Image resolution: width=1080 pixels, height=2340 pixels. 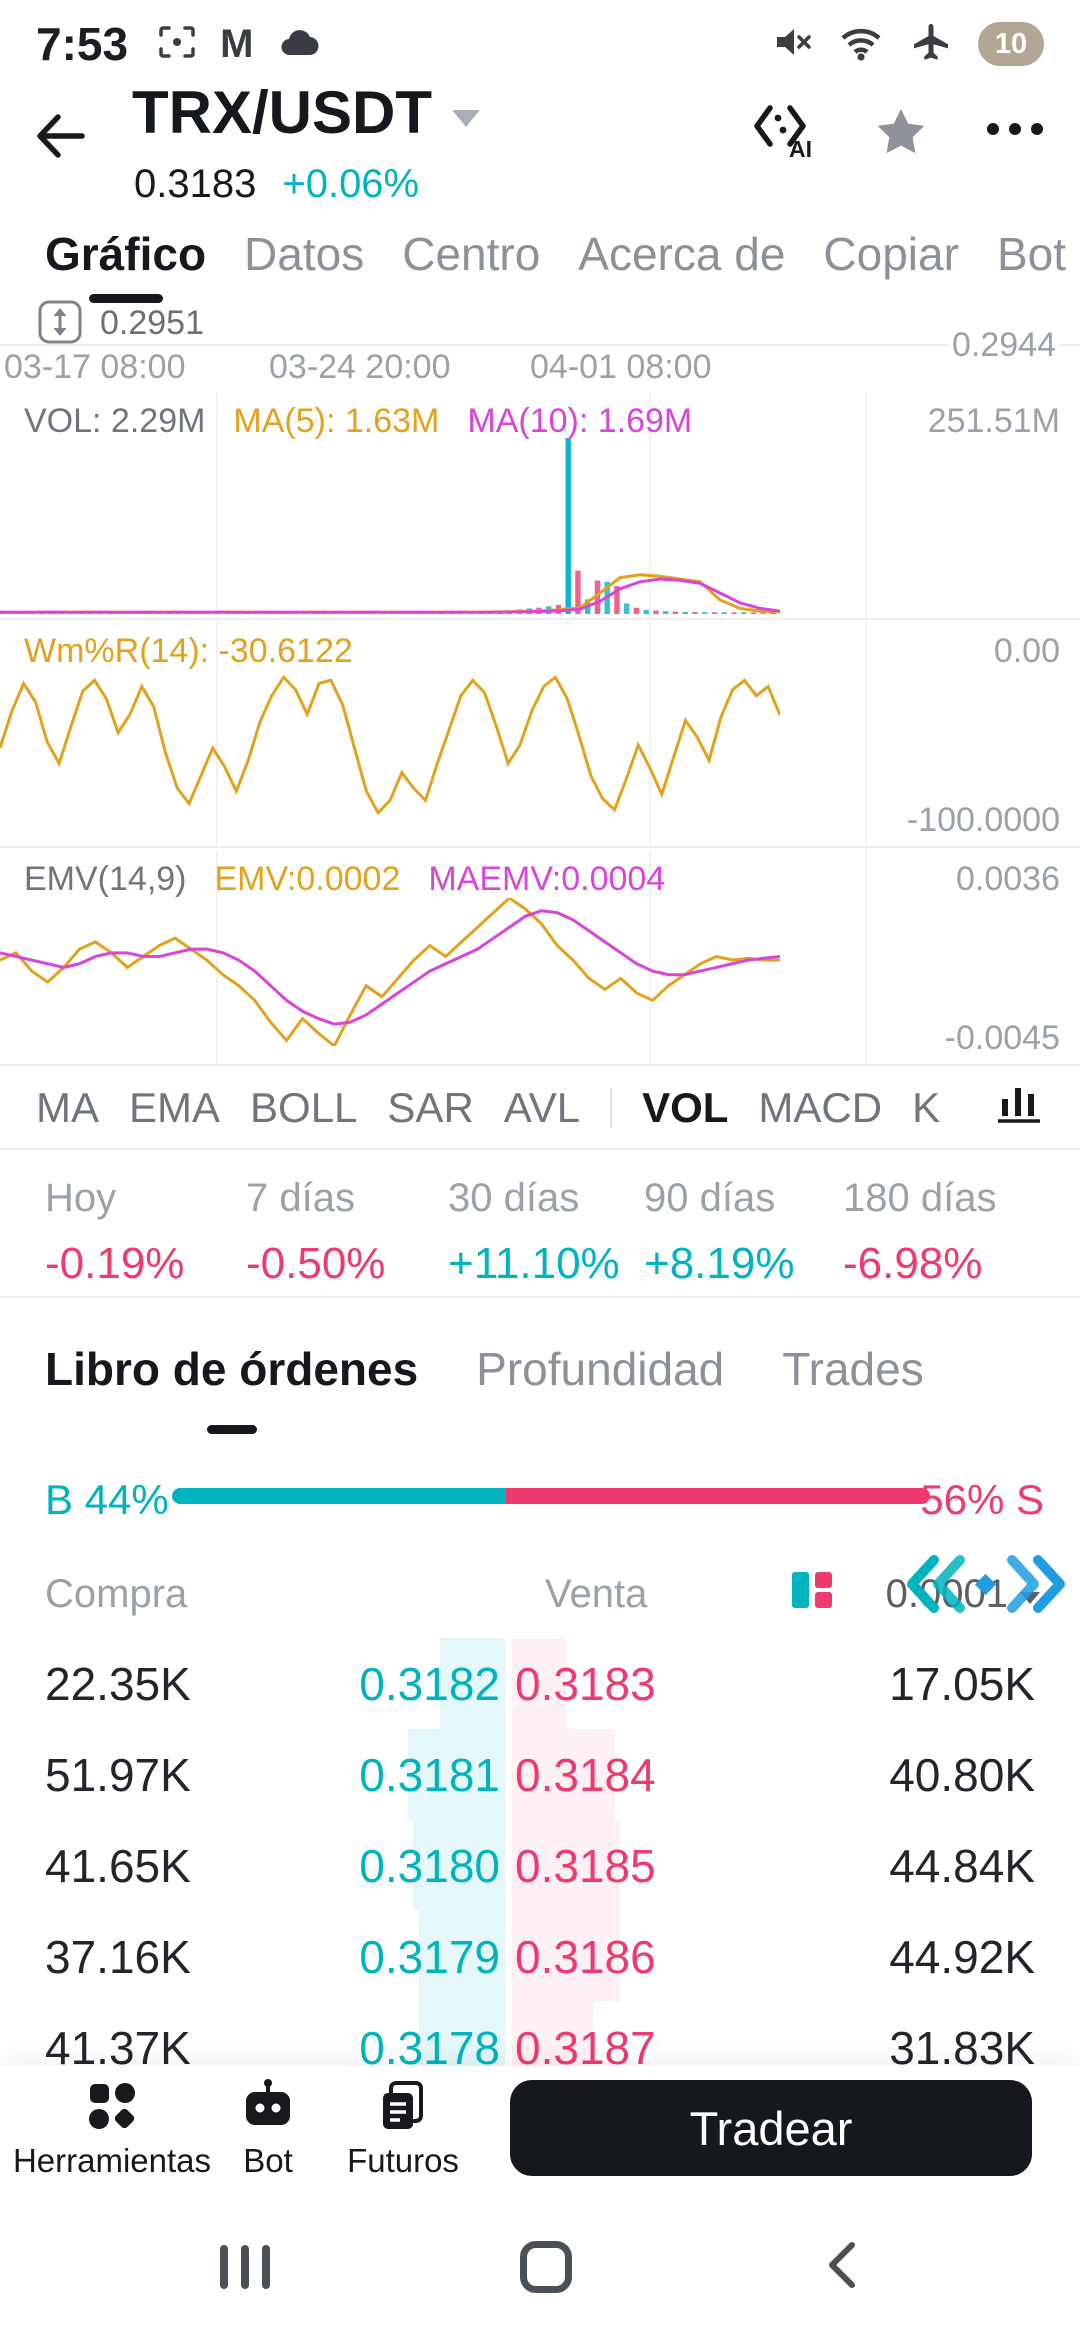 What do you see at coordinates (430, 1107) in the screenshot?
I see `indicator-sar: SAR` at bounding box center [430, 1107].